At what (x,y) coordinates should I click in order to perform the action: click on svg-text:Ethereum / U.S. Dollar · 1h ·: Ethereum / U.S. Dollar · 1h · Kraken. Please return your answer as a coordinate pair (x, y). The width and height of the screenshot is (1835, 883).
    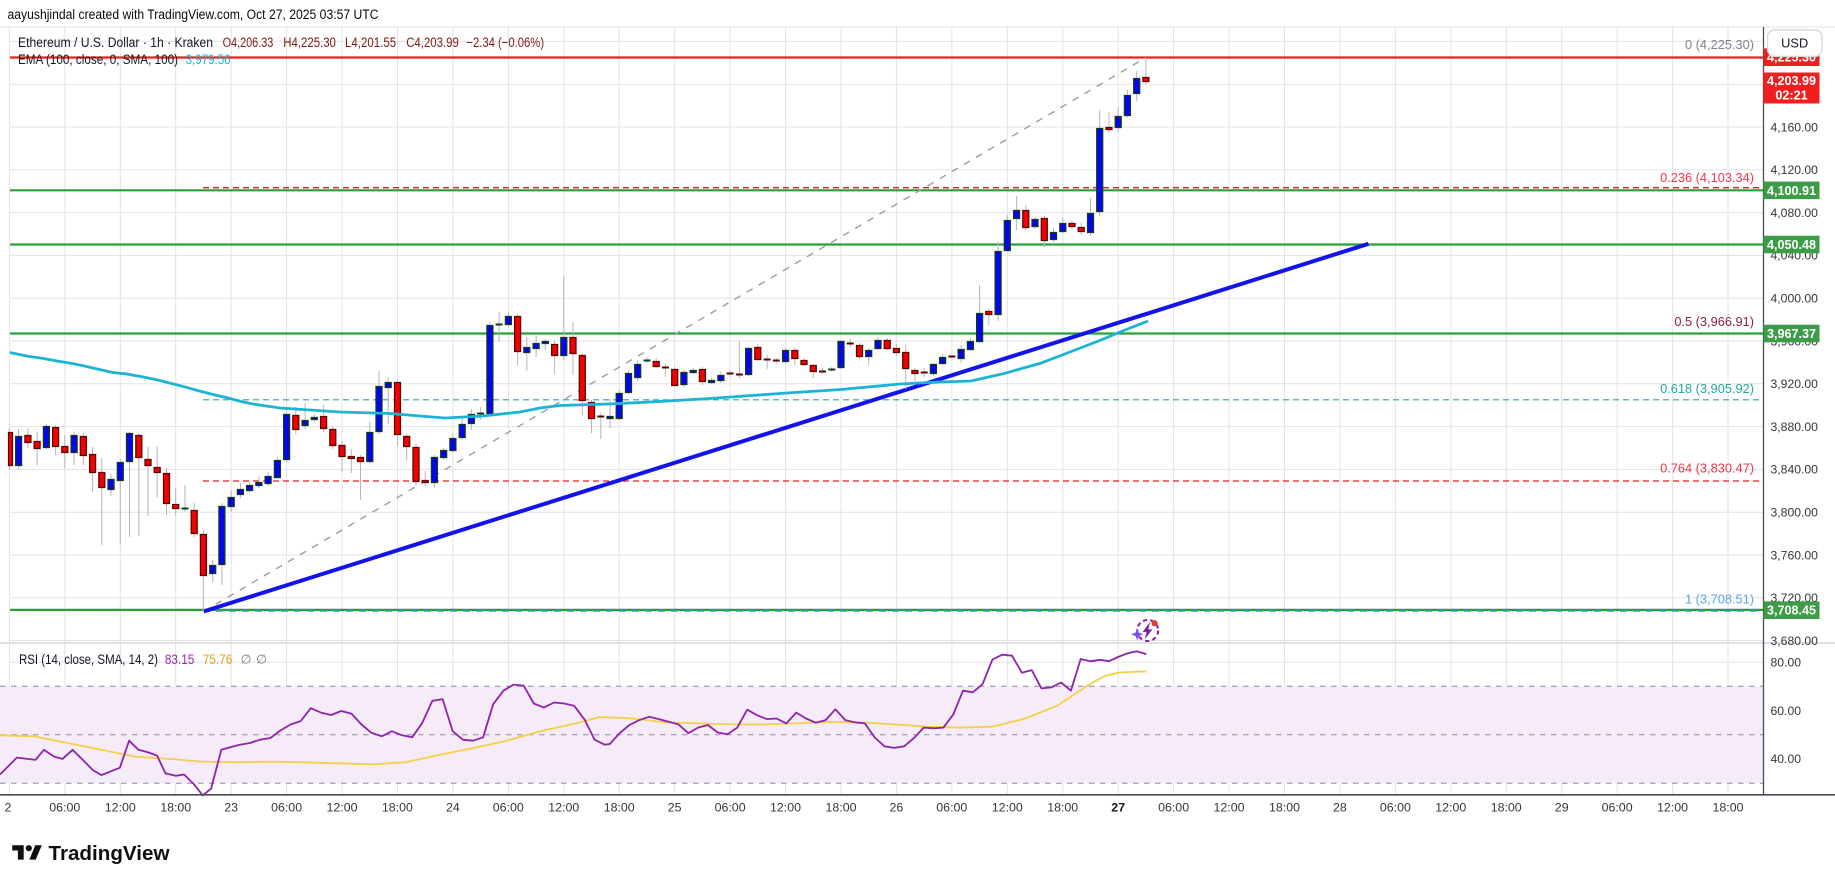
    Looking at the image, I should click on (115, 42).